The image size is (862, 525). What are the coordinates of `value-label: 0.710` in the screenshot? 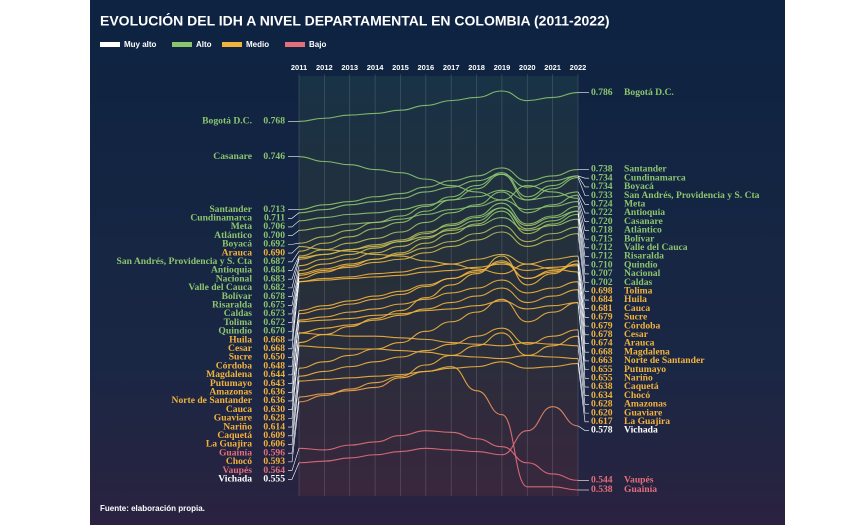 It's located at (602, 264).